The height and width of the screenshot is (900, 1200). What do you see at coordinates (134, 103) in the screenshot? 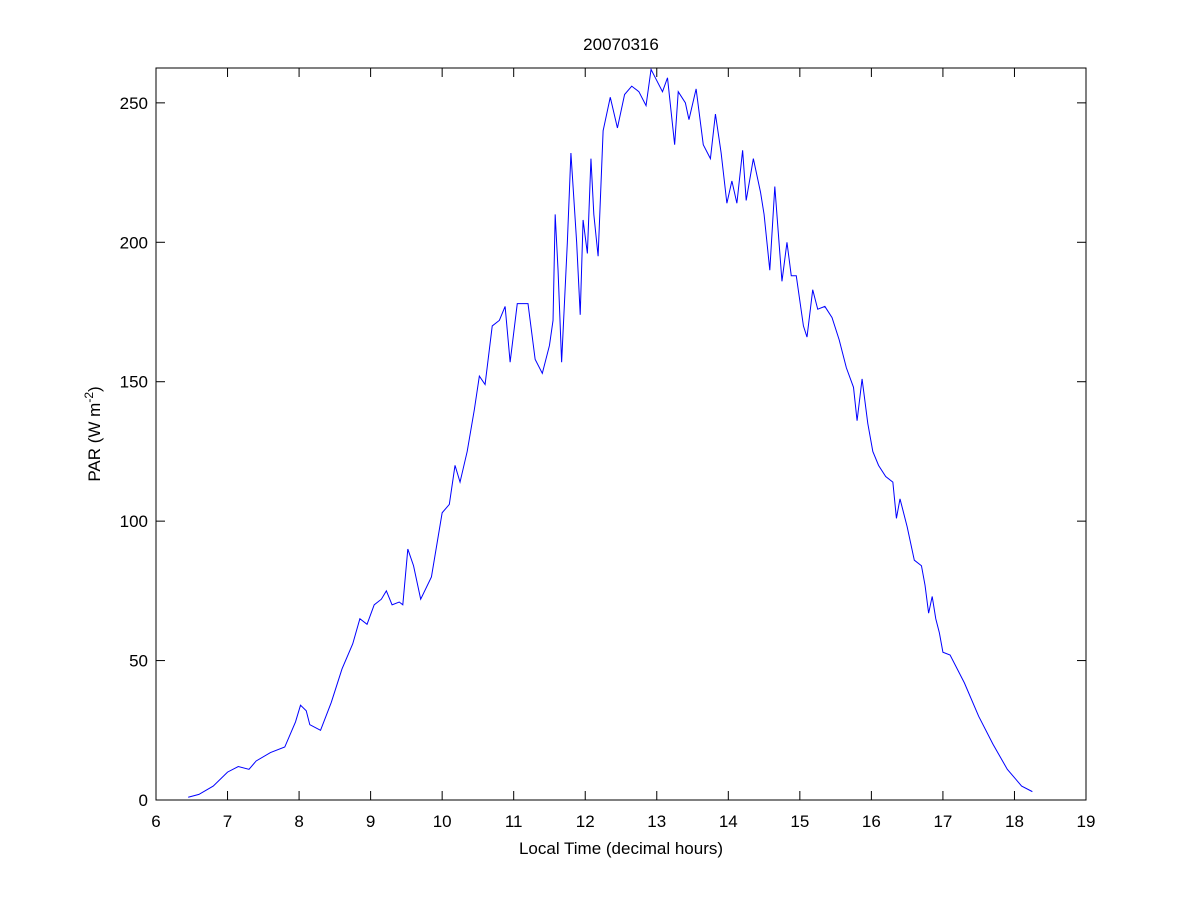
I see `y-tick-label: 250` at bounding box center [134, 103].